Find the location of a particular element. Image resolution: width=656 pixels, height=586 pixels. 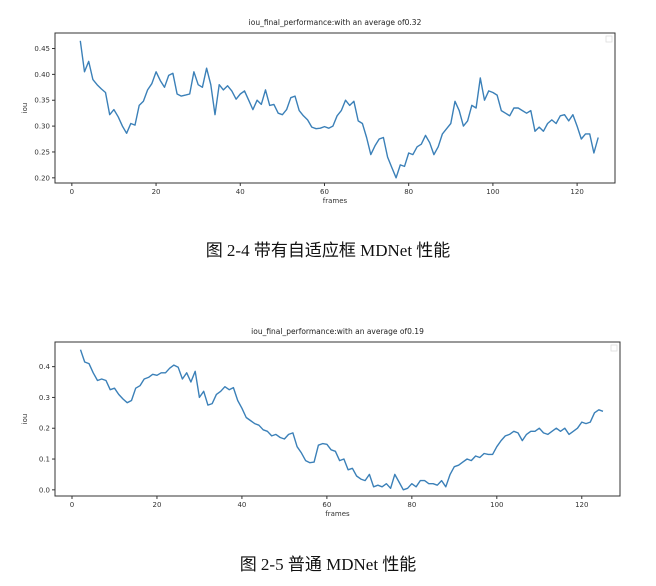

y-tick-label: 0.40 is located at coordinates (42, 75).